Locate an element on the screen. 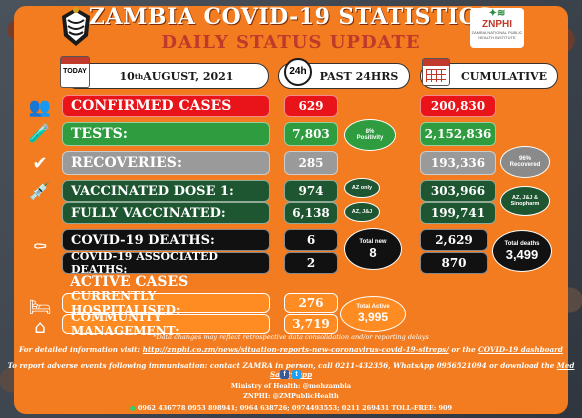 This screenshot has width=582, height=418. vaccinated-dose1-past24-value: 974 is located at coordinates (311, 191).